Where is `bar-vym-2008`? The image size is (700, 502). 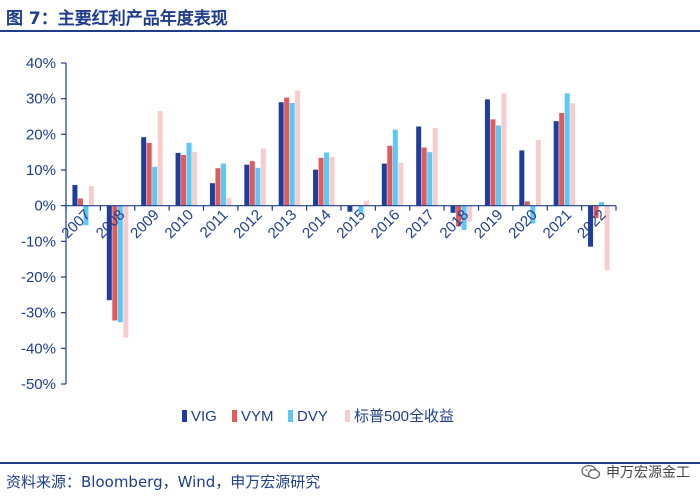 bar-vym-2008 is located at coordinates (115, 263).